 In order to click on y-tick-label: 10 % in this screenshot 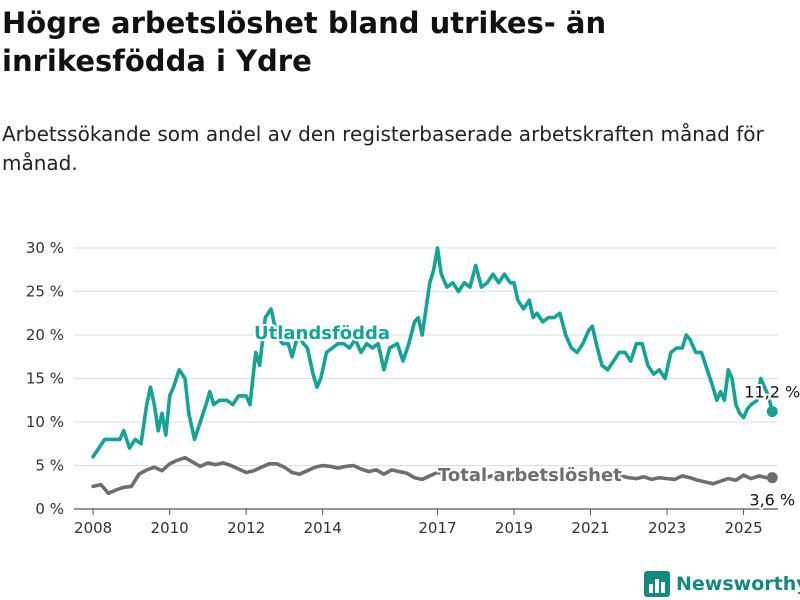, I will do `click(45, 422)`.